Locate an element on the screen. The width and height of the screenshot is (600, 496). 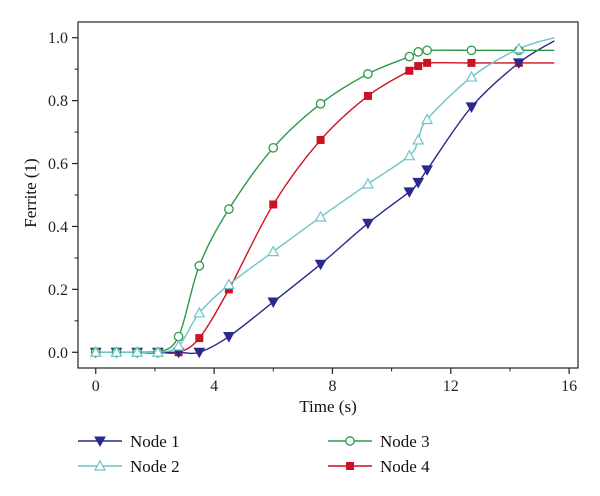
x-tick-label: 0 is located at coordinates (96, 386).